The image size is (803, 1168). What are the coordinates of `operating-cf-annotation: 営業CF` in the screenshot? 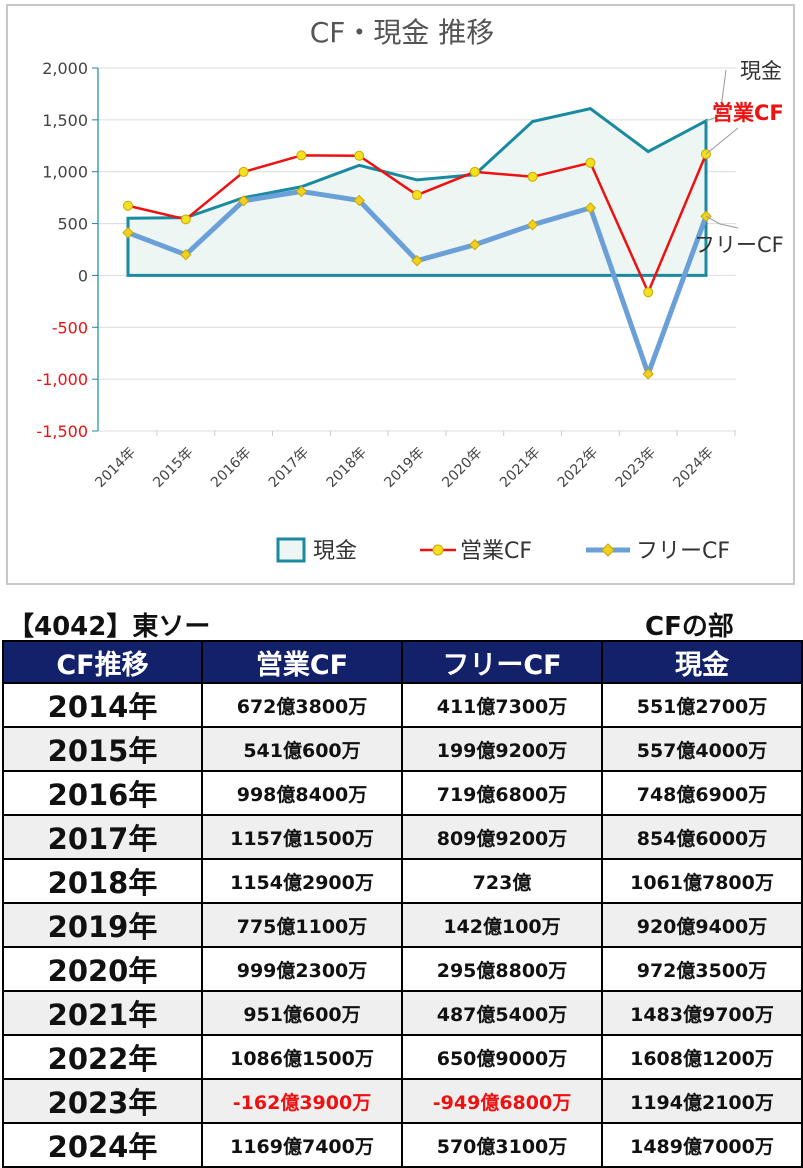 It's located at (748, 113).